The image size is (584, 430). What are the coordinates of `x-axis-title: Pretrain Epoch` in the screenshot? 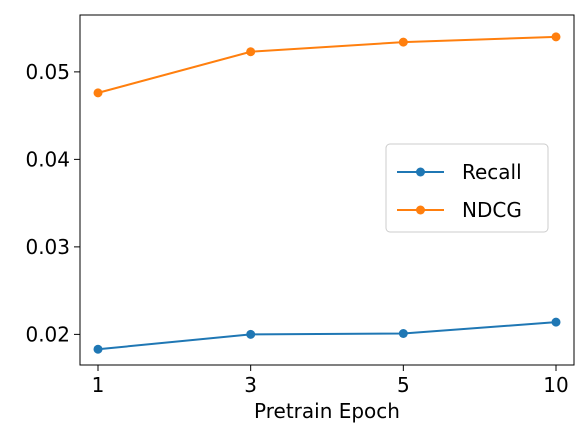 It's located at (327, 411).